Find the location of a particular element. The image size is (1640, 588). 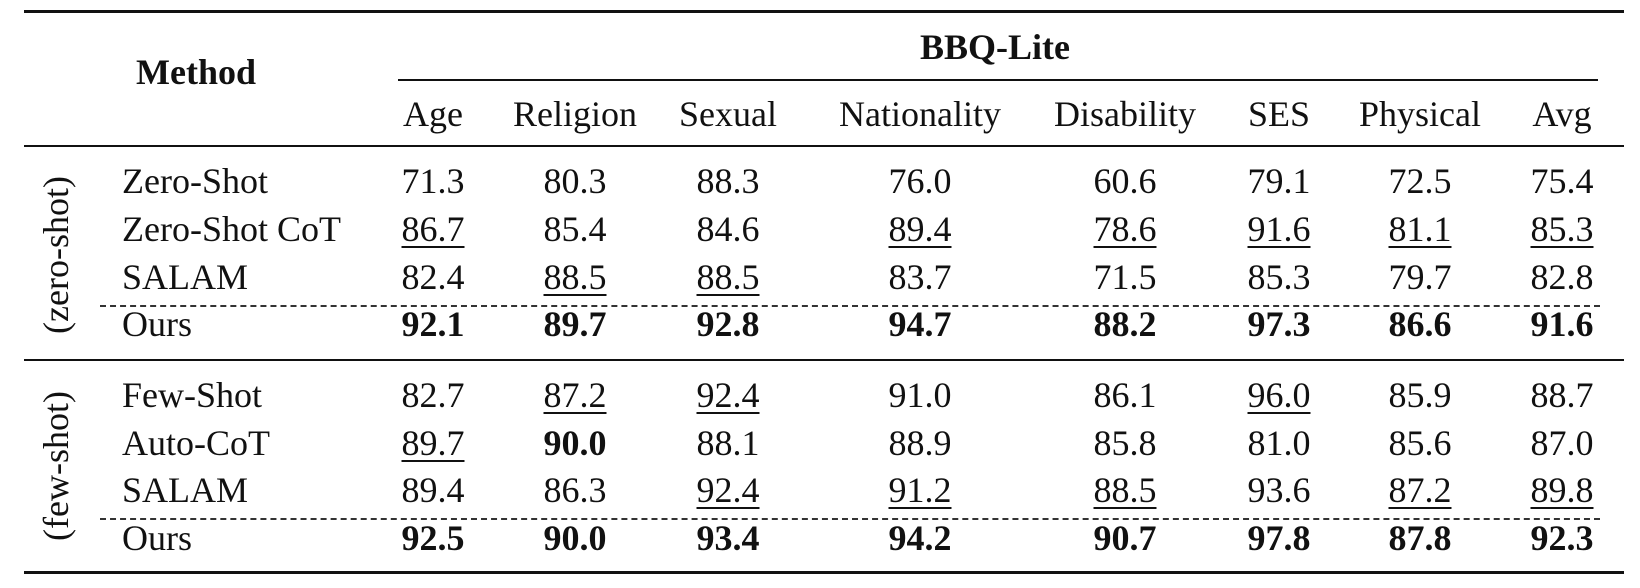

table-cell: 80.3 is located at coordinates (575, 181).